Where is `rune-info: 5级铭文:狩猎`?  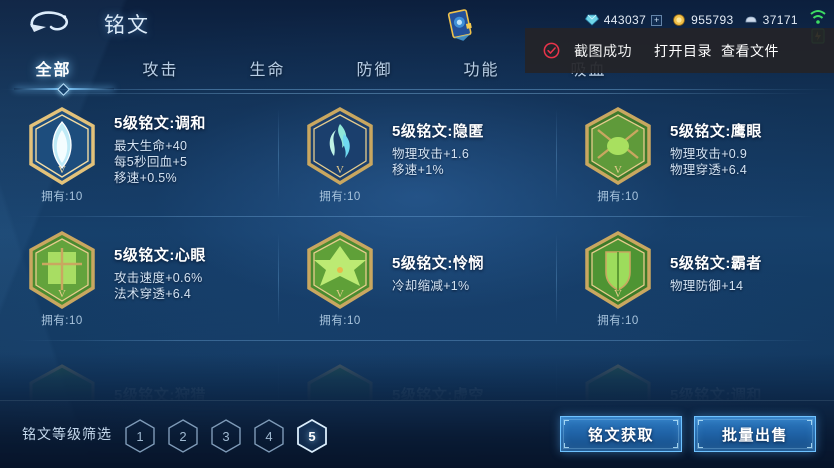 rune-info: 5级铭文:狩猎 is located at coordinates (157, 392).